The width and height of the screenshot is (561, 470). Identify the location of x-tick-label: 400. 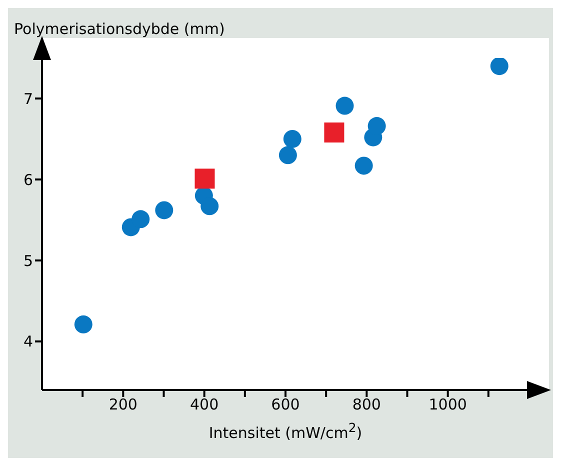
(204, 405).